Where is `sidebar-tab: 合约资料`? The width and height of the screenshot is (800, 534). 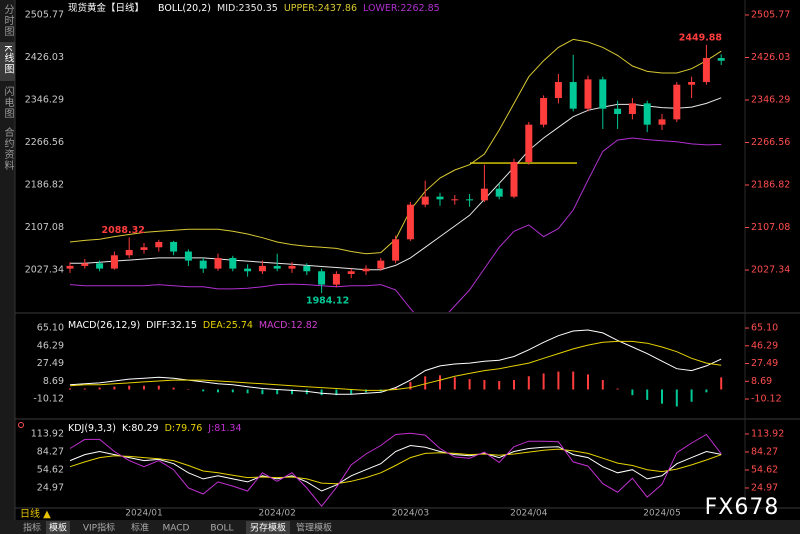 sidebar-tab: 合约资料 is located at coordinates (8, 148).